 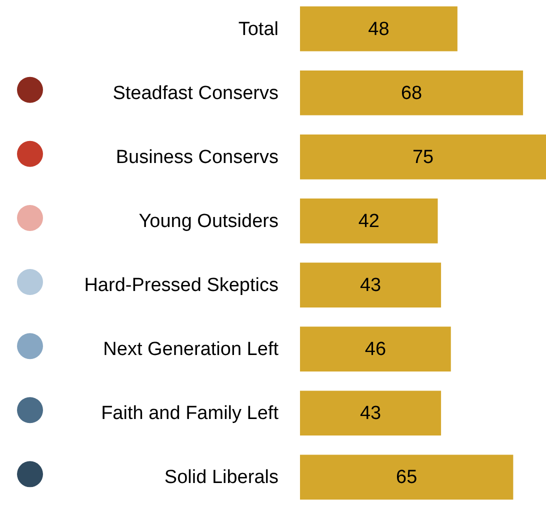 I want to click on data-label: 68, so click(x=411, y=93).